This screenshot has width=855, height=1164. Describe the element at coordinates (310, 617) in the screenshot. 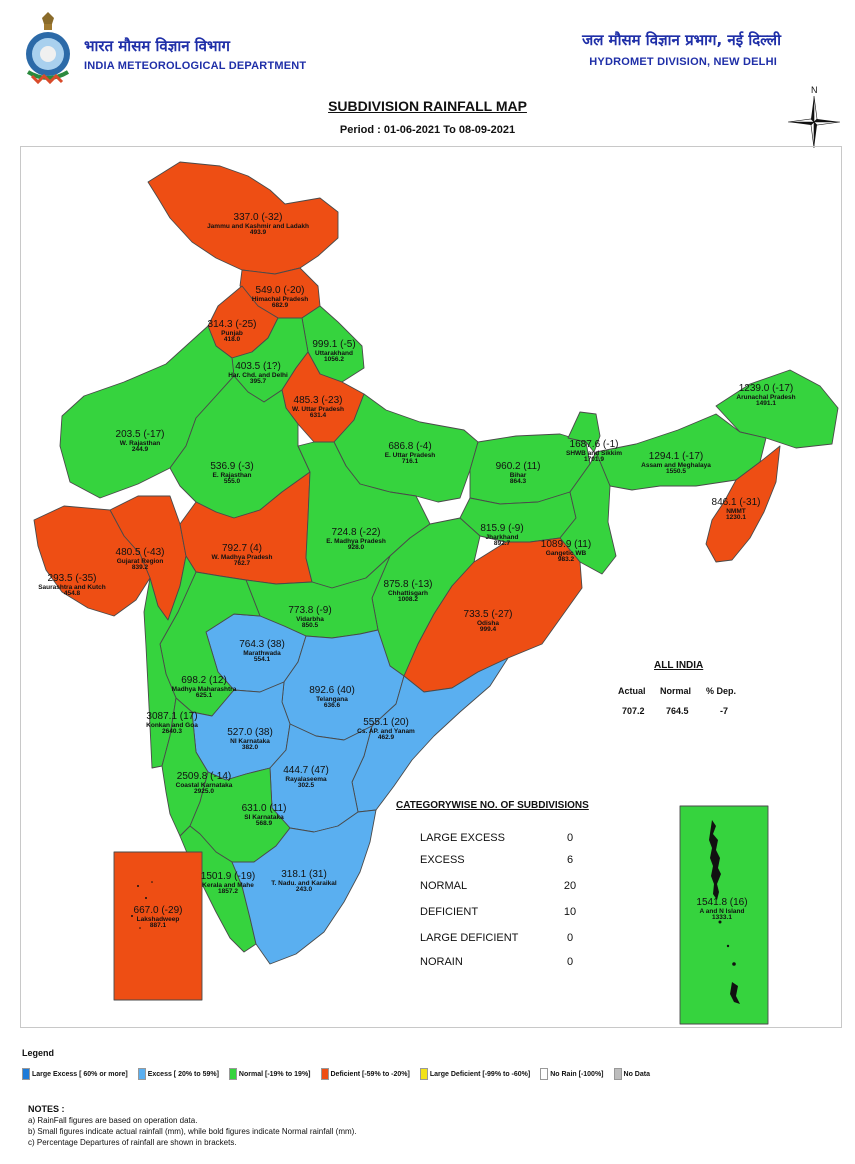

I see `label-vidarbha: 773.8 (-9) Vidarbha 850.5` at that location.